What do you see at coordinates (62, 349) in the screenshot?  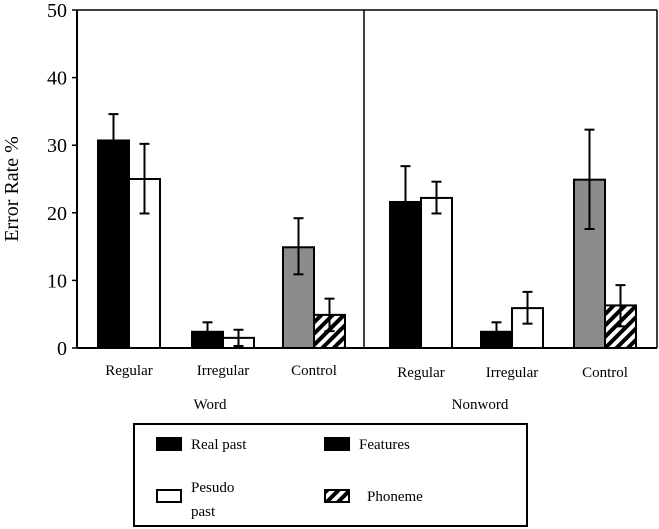 I see `y-tick-label: 0` at bounding box center [62, 349].